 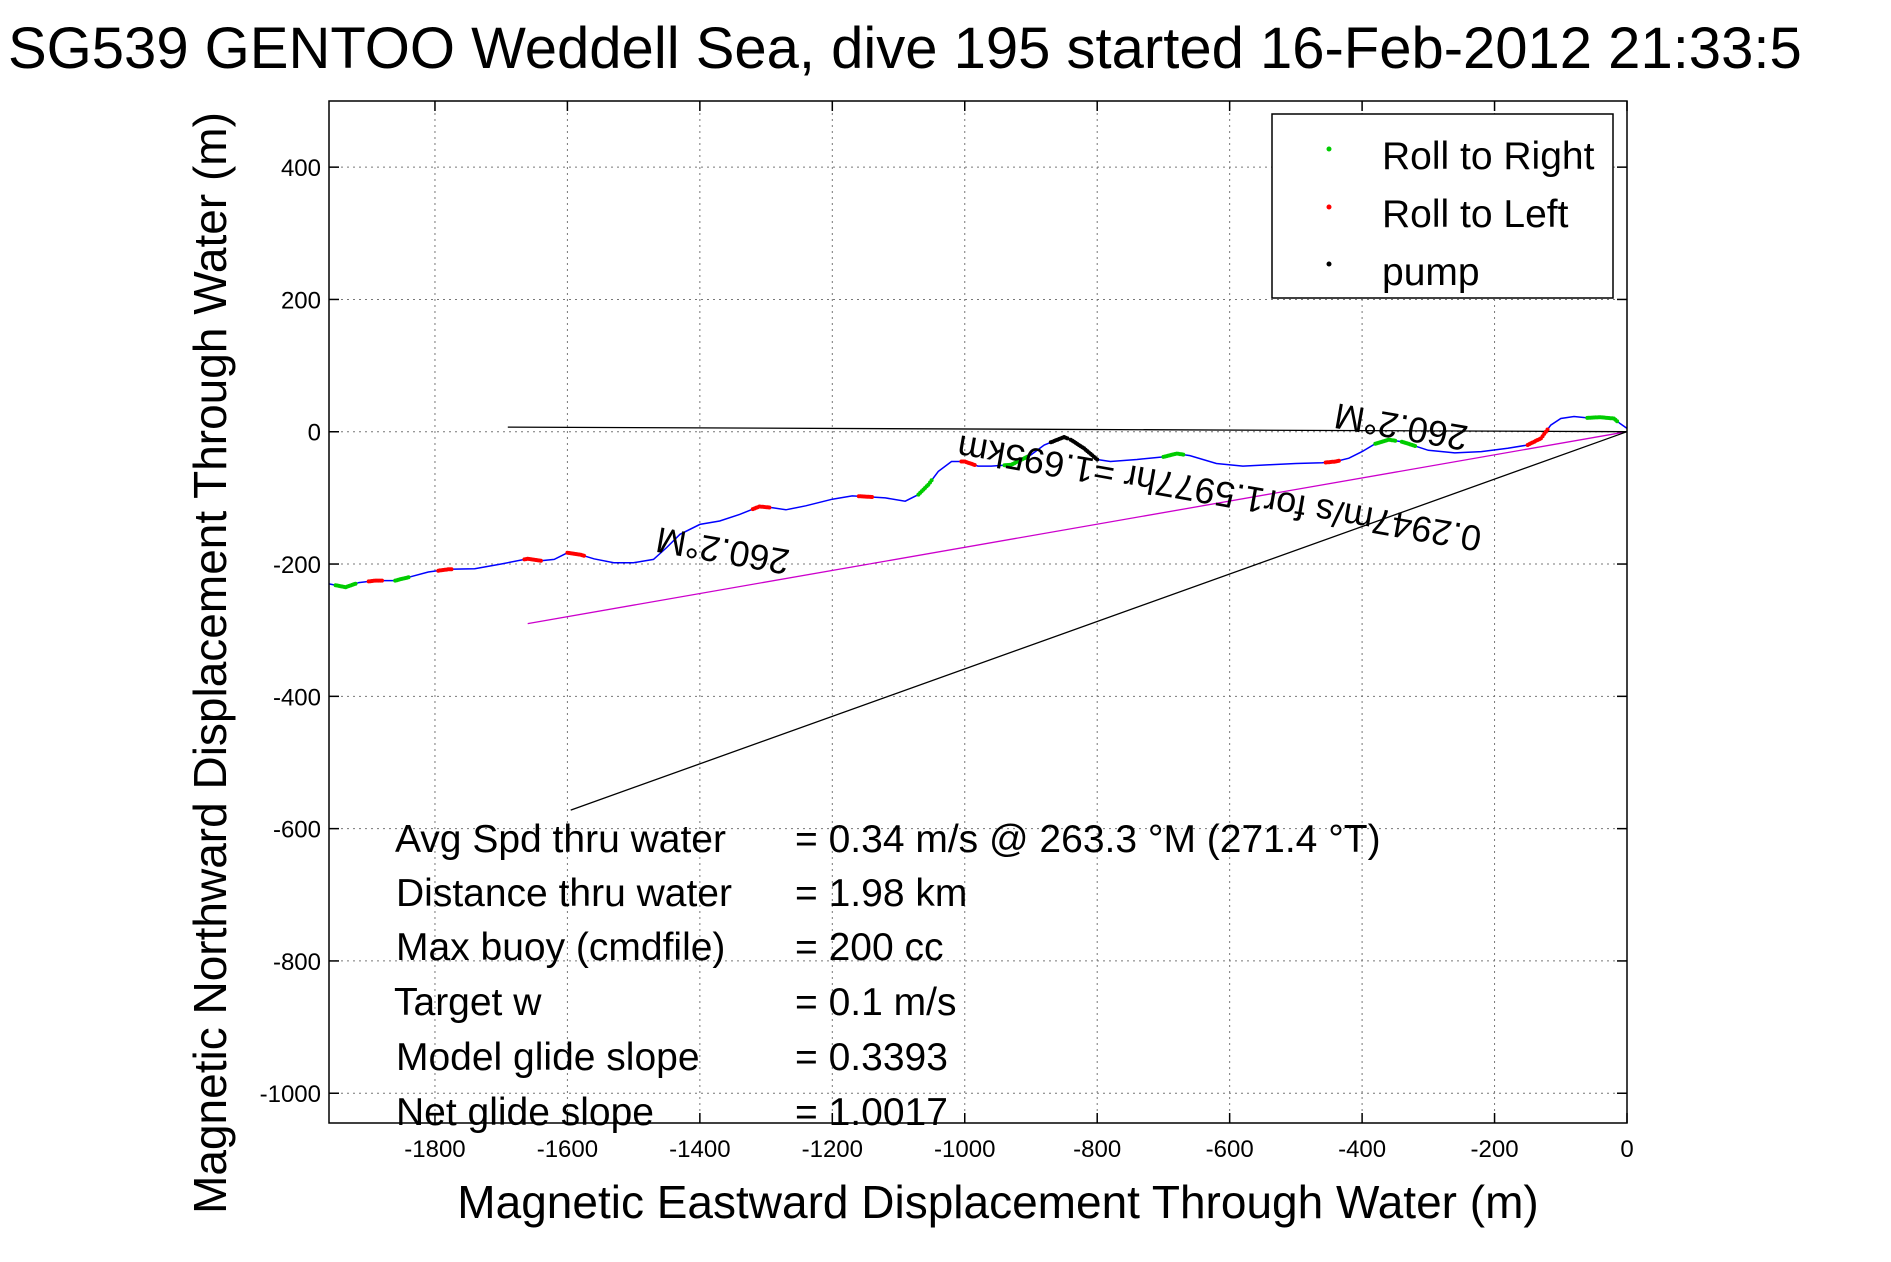 What do you see at coordinates (1077, 528) in the screenshot?
I see `current-vector-line` at bounding box center [1077, 528].